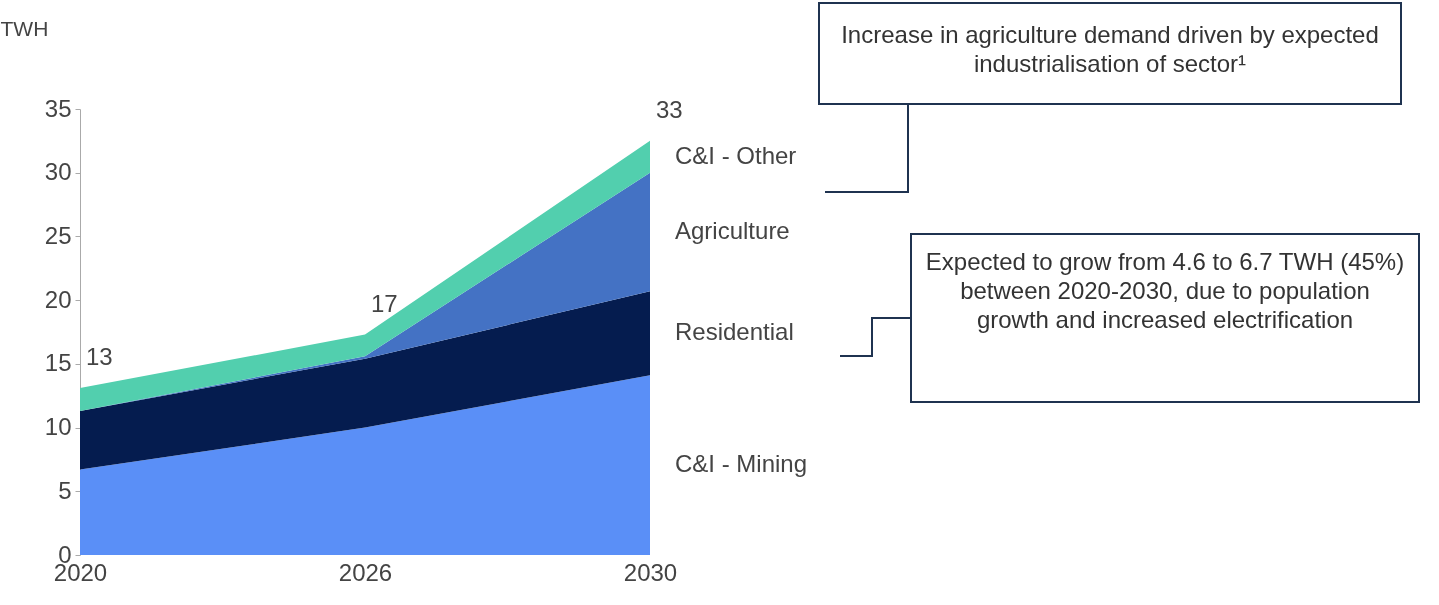  What do you see at coordinates (365, 572) in the screenshot?
I see `x-tick-label: 2026` at bounding box center [365, 572].